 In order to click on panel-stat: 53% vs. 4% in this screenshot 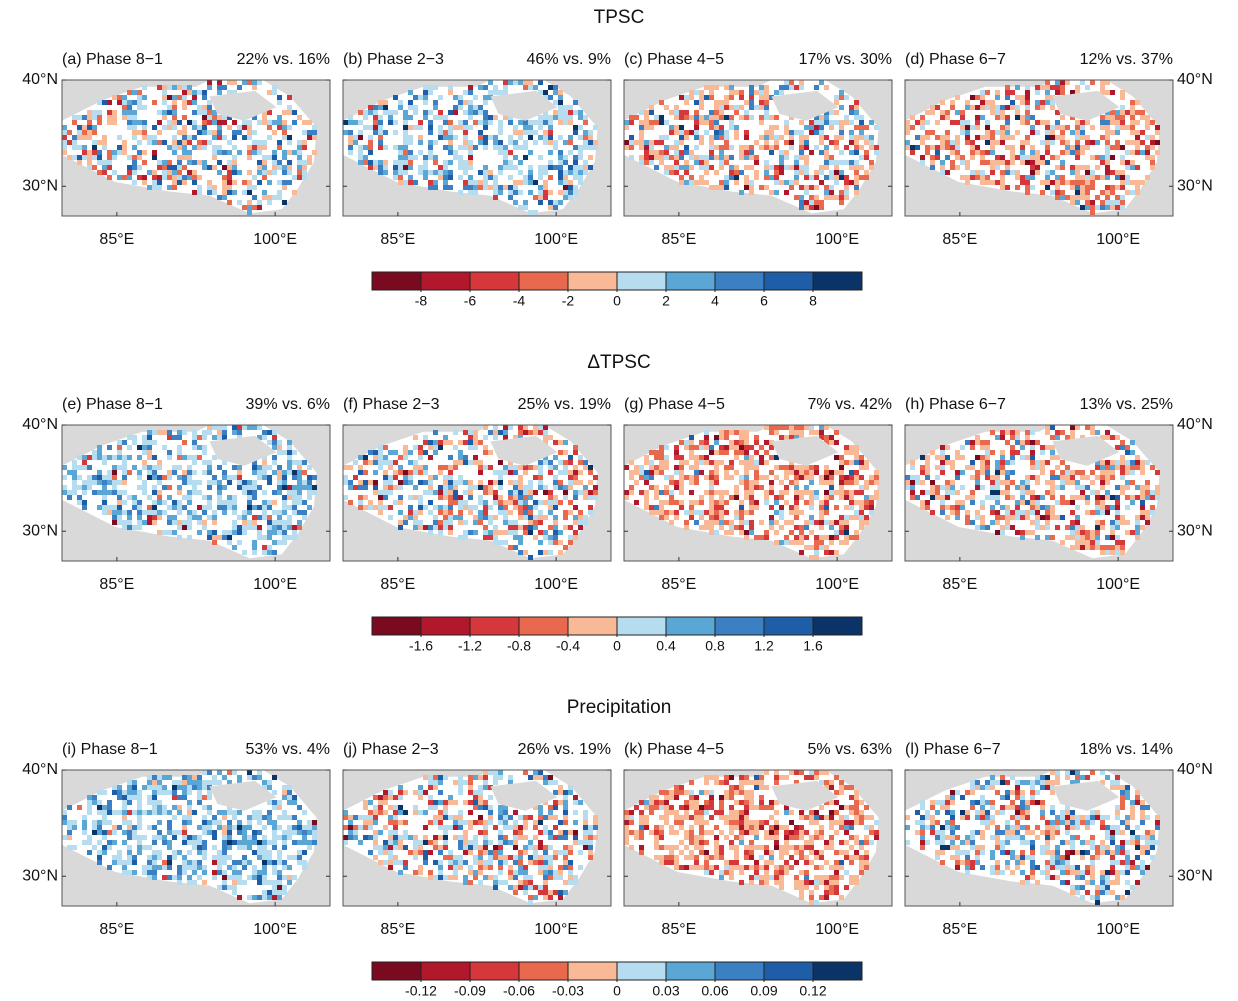, I will do `click(288, 749)`.